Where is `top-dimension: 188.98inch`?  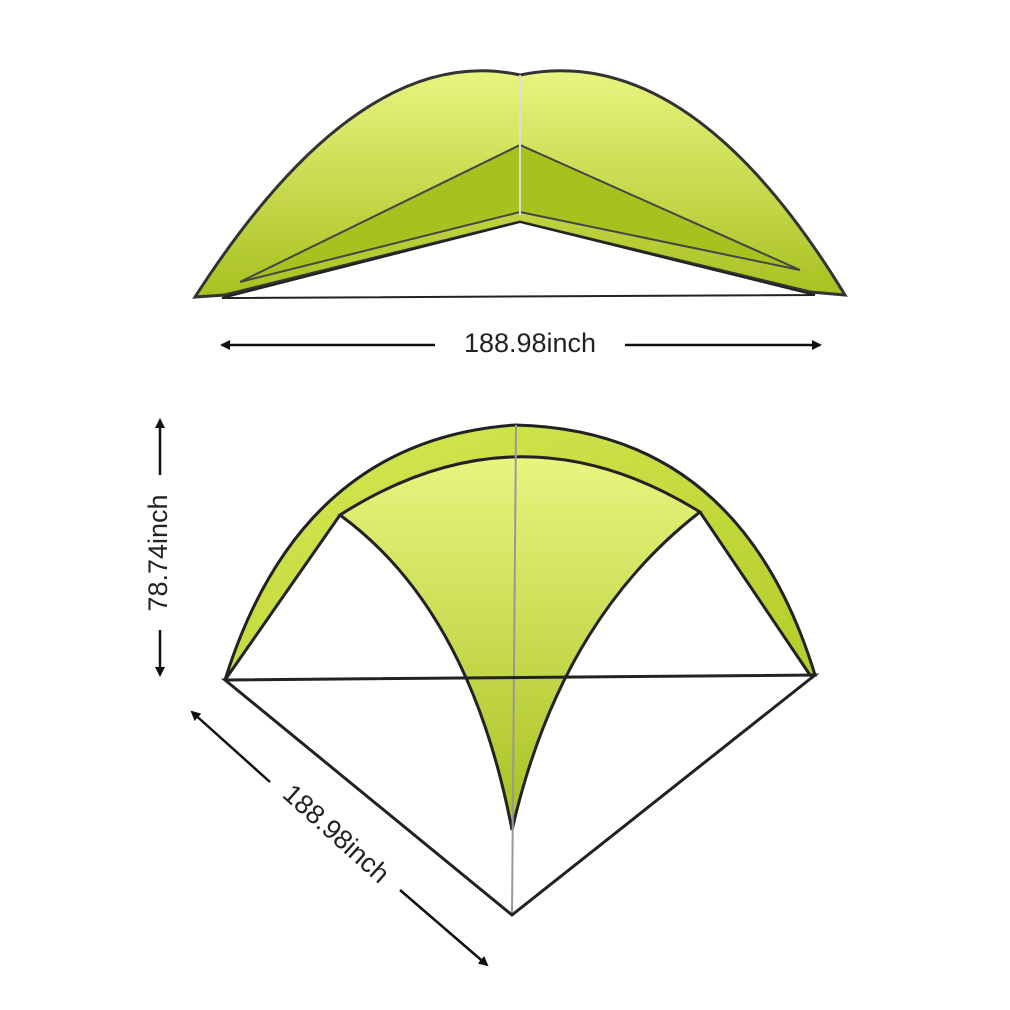 top-dimension: 188.98inch is located at coordinates (521, 343).